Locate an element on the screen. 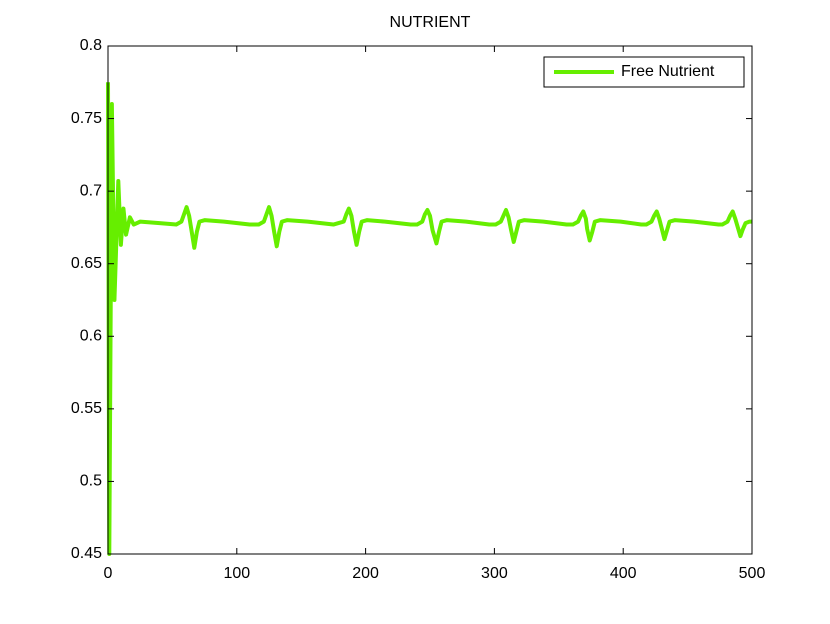 The image size is (830, 624). y-tick-label: 0.65 is located at coordinates (86, 263).